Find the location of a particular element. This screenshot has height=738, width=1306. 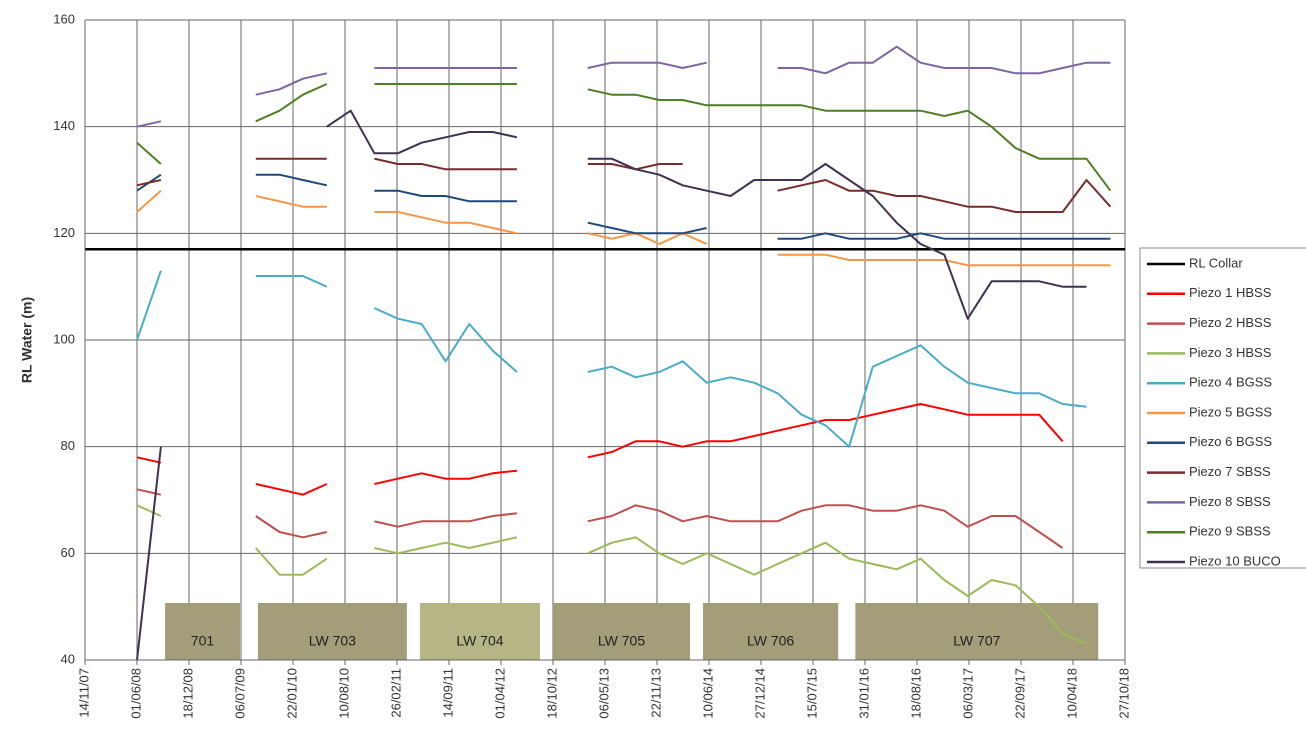

legend-label: Piezo 6 BGSS is located at coordinates (1230, 441).